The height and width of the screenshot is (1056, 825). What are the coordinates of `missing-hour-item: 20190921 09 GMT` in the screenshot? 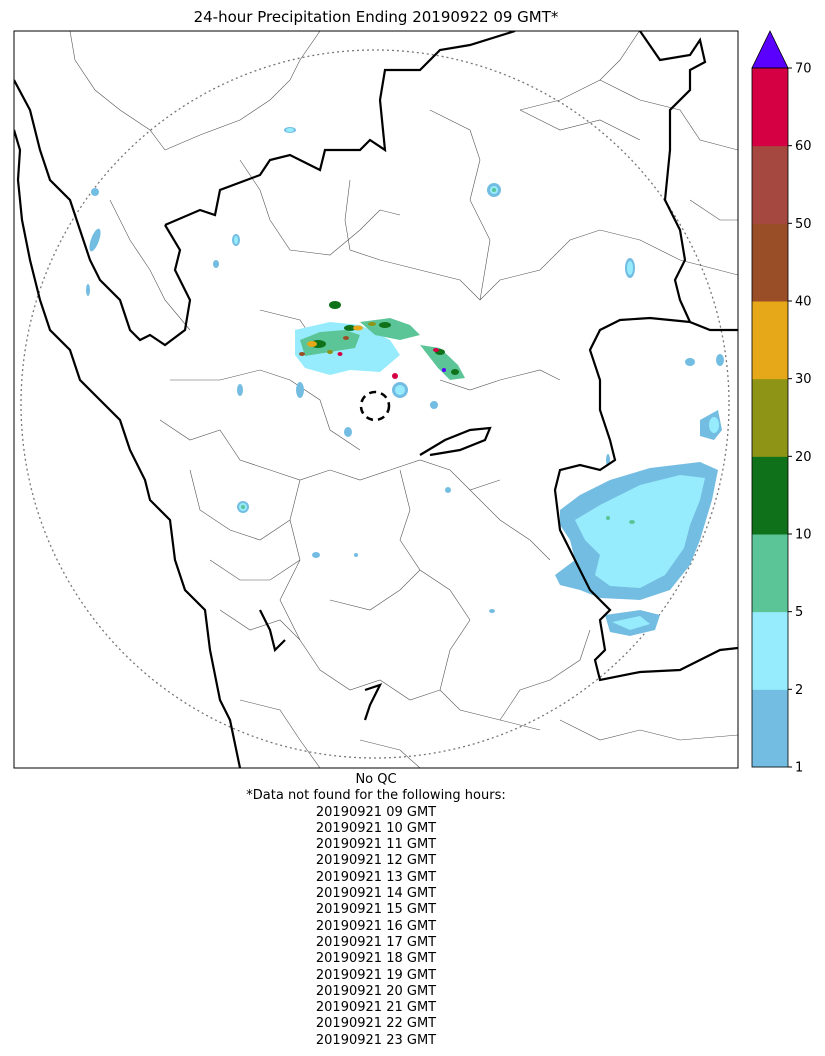 It's located at (376, 812).